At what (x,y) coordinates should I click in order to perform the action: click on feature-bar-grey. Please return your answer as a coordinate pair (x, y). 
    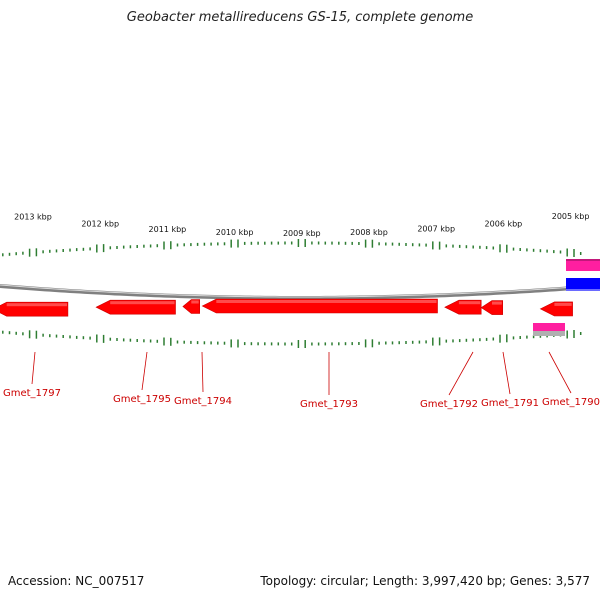
    Looking at the image, I should click on (549, 333).